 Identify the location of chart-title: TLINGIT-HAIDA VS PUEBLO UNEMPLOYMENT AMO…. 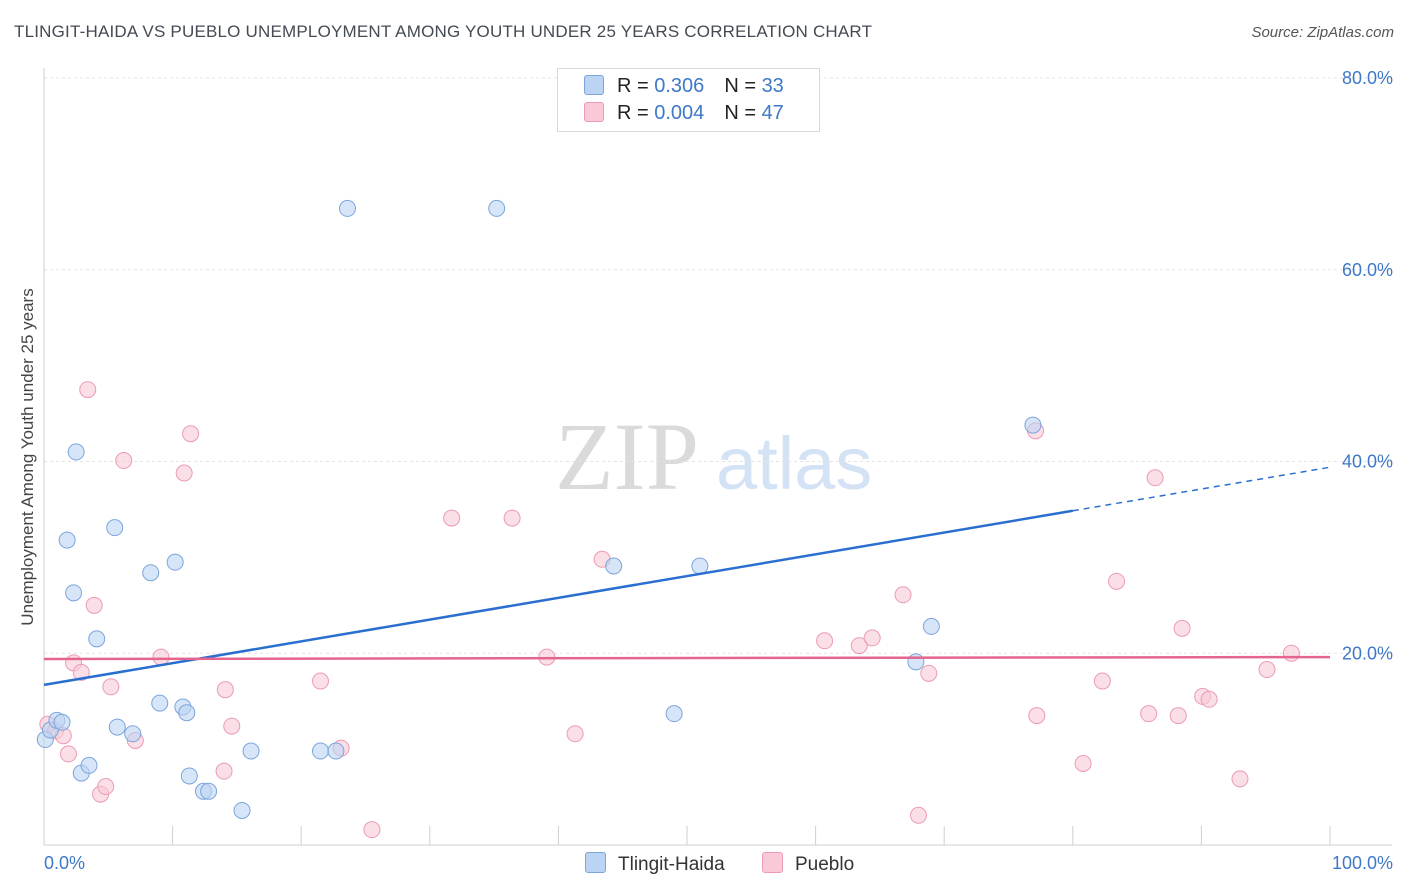
(443, 31).